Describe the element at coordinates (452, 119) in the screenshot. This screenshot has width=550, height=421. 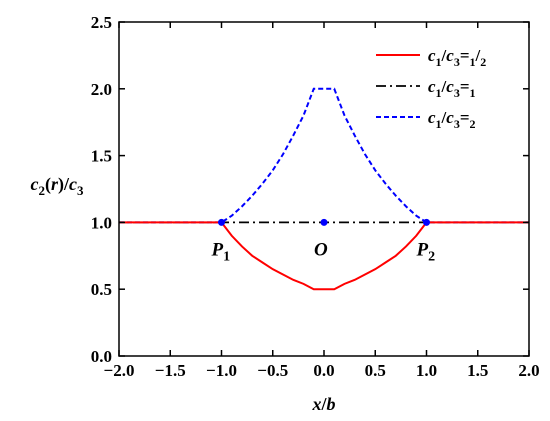
I see `legend-label-3: c1/c3=2` at that location.